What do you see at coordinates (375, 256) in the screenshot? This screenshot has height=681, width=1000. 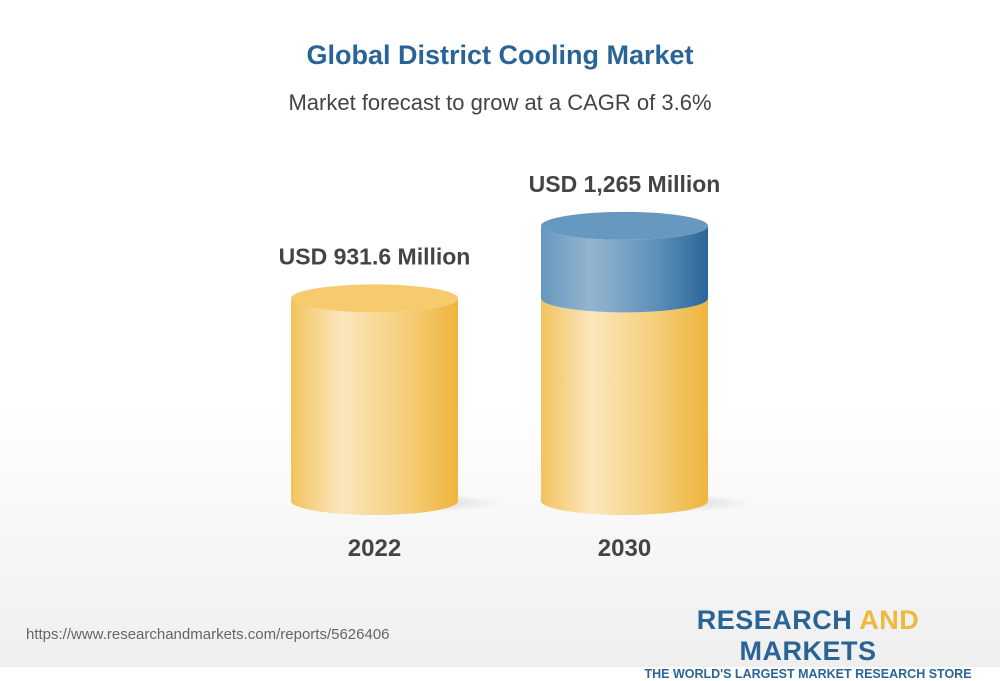 I see `data-label: USD 931.6 Million` at bounding box center [375, 256].